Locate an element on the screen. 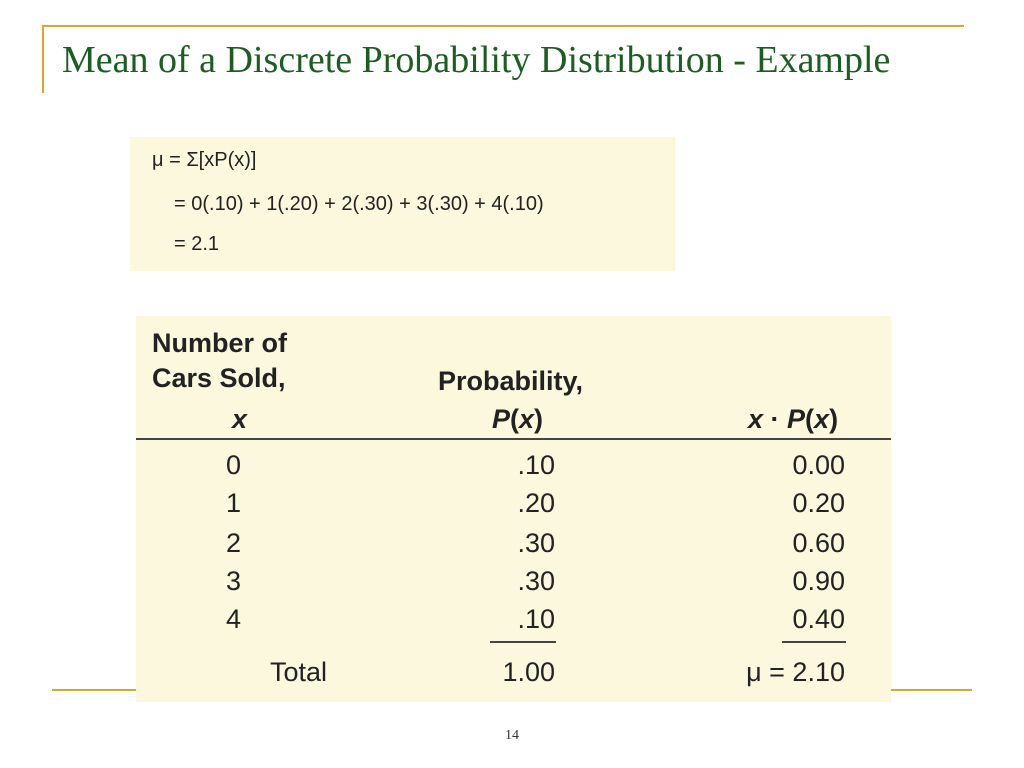 The width and height of the screenshot is (1024, 768). header-x-times-p: x · P(x) is located at coordinates (793, 419).